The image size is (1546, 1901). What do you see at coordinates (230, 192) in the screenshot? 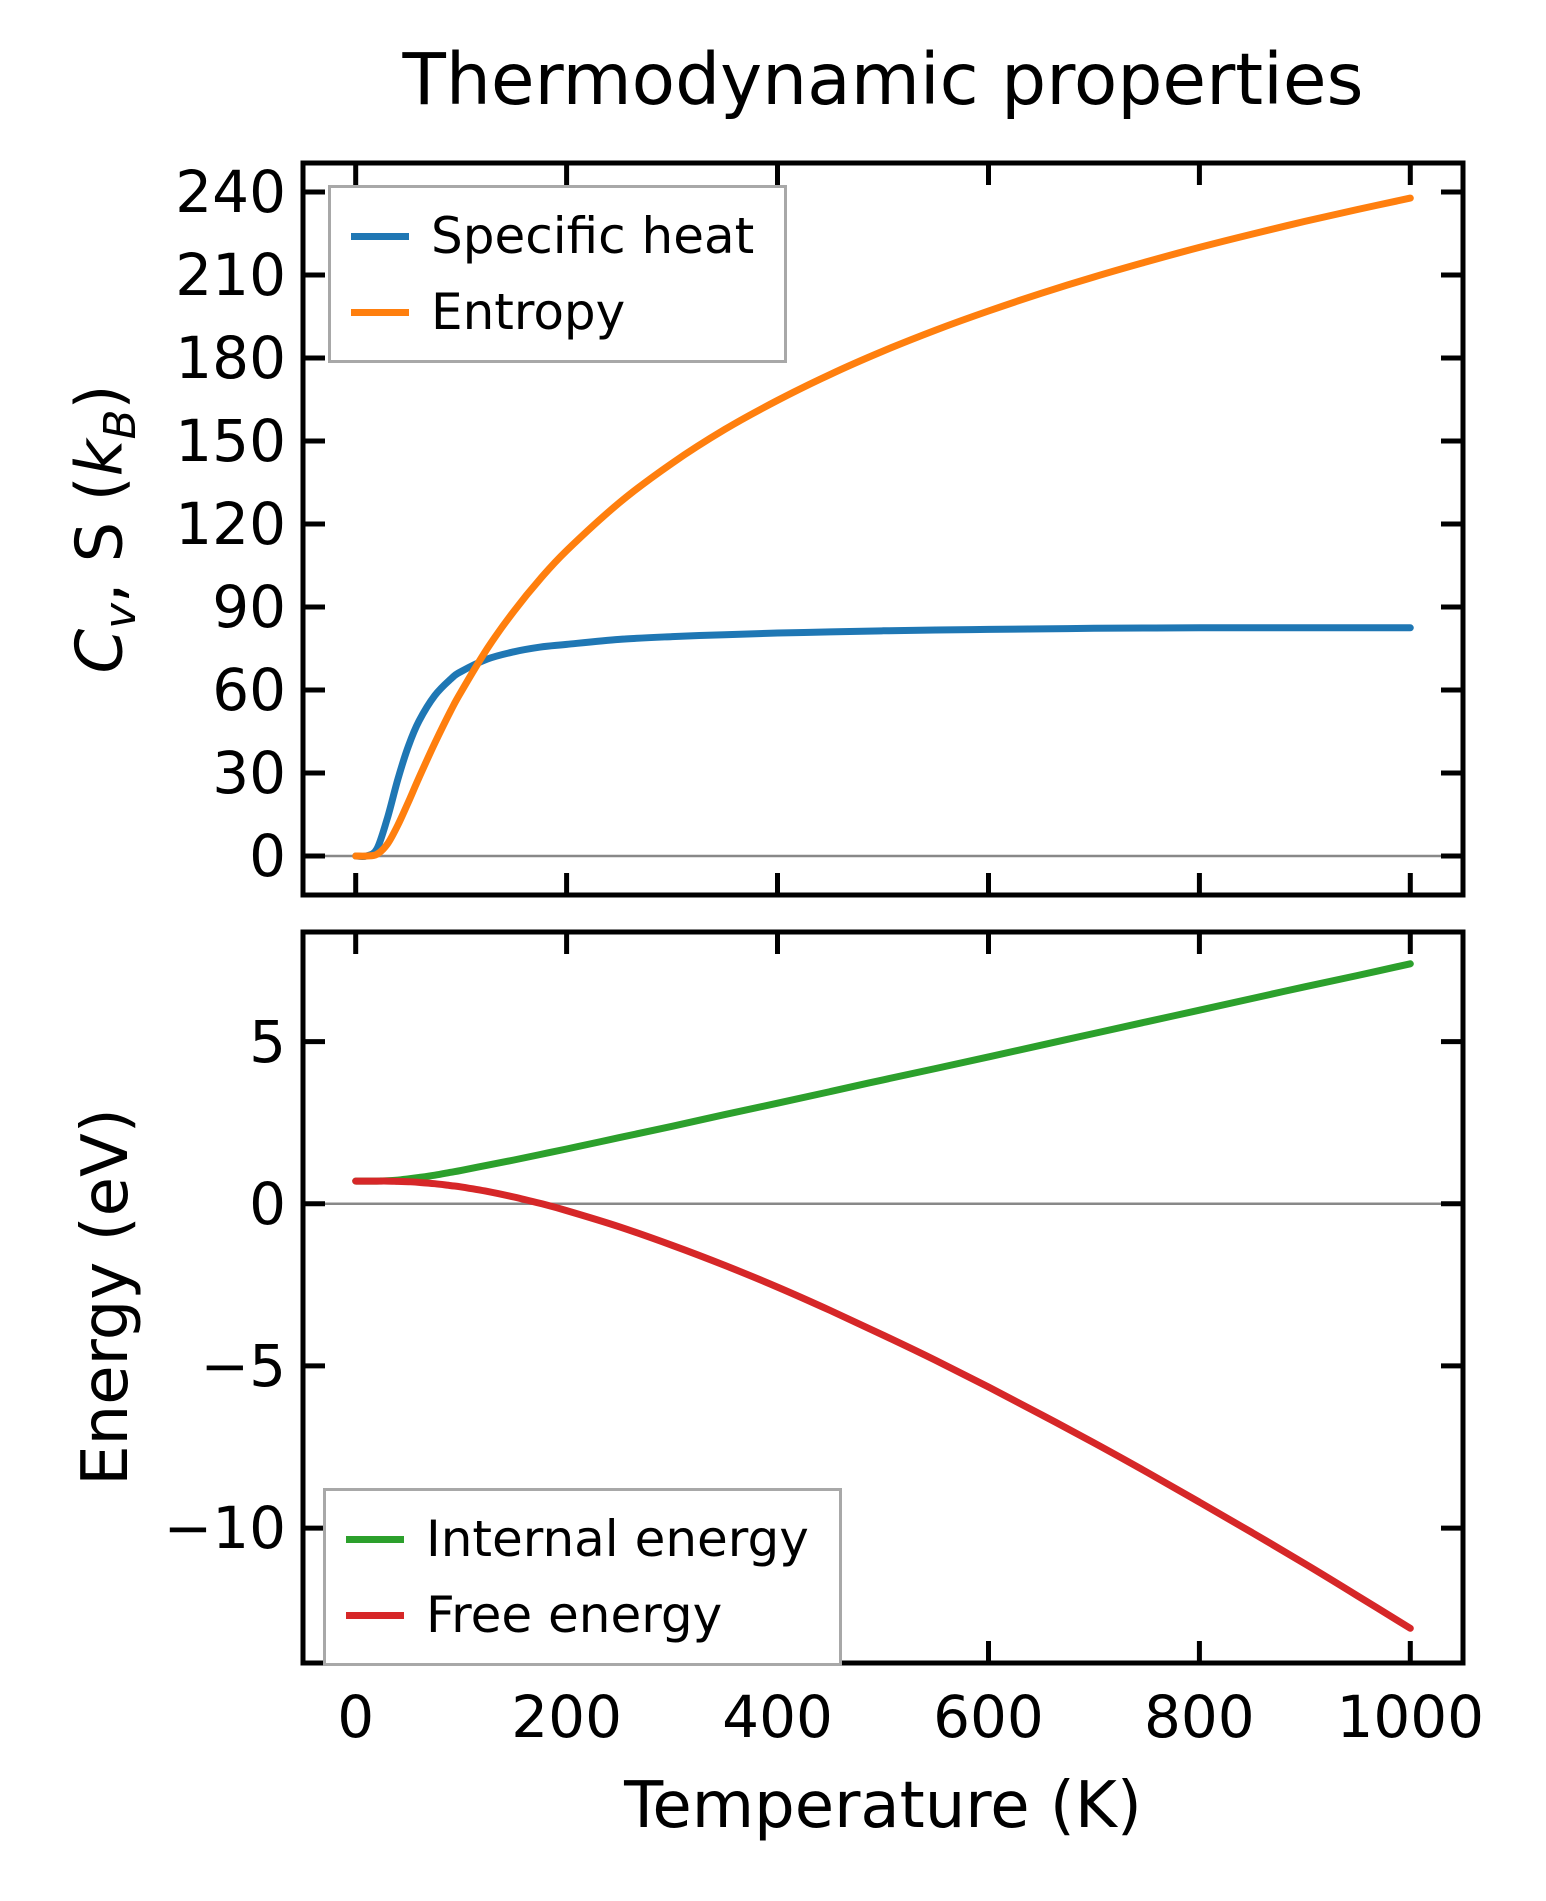
I see `y-tick-label: 240` at bounding box center [230, 192].